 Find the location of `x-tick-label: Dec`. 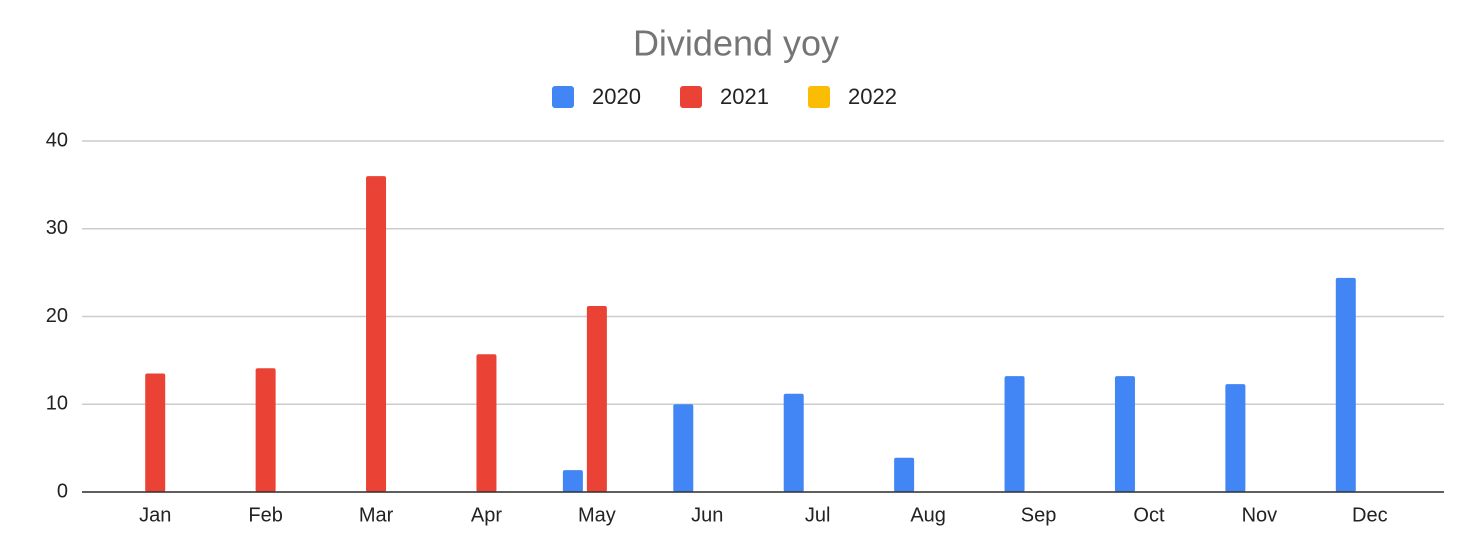

x-tick-label: Dec is located at coordinates (1370, 515).